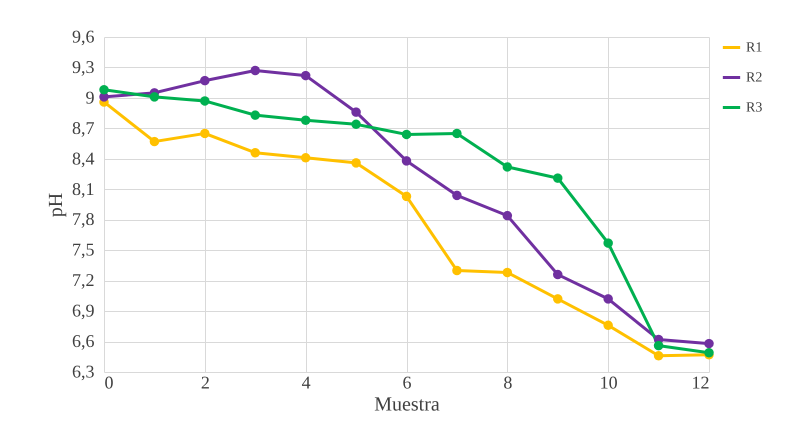 The image size is (812, 444). What do you see at coordinates (754, 48) in the screenshot?
I see `legend-label: R1` at bounding box center [754, 48].